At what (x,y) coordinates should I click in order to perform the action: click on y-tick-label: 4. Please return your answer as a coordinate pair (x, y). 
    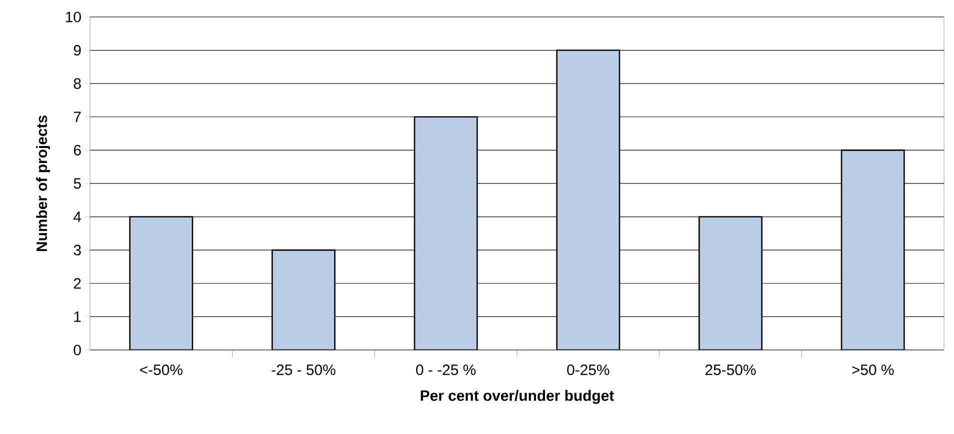
    Looking at the image, I should click on (78, 217).